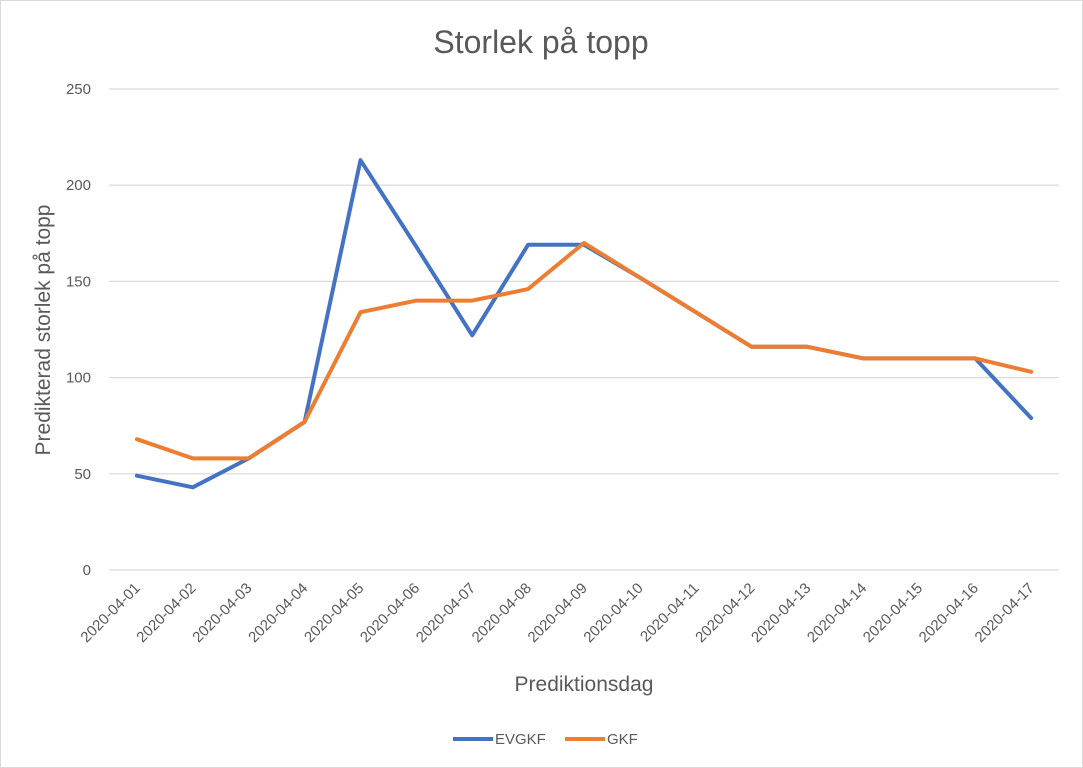 The width and height of the screenshot is (1083, 768). What do you see at coordinates (613, 613) in the screenshot?
I see `x-tick-label-9: 2020-04-10` at bounding box center [613, 613].